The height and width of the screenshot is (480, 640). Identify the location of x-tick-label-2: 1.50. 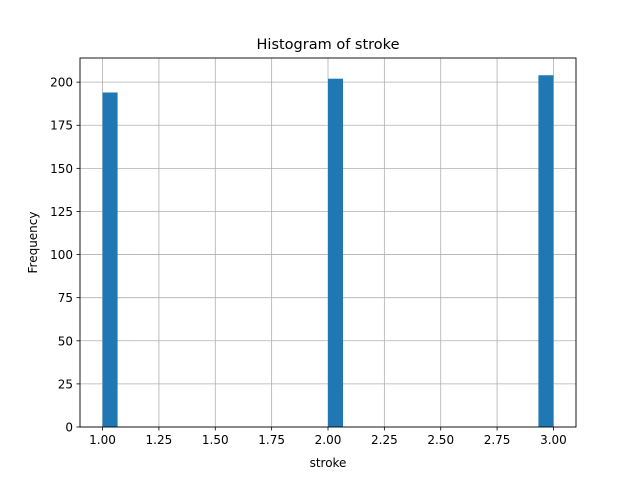
(215, 440).